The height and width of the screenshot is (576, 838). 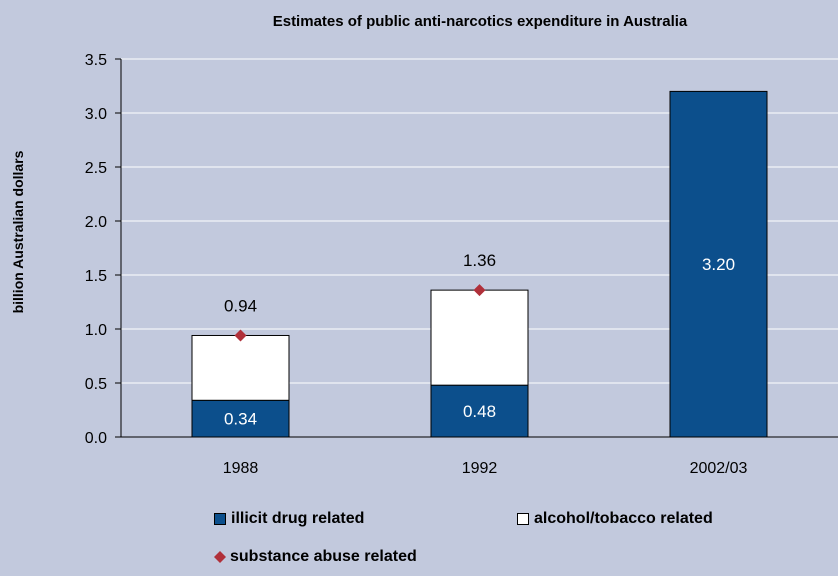 I want to click on legend-label-substance: substance abuse related, so click(x=323, y=556).